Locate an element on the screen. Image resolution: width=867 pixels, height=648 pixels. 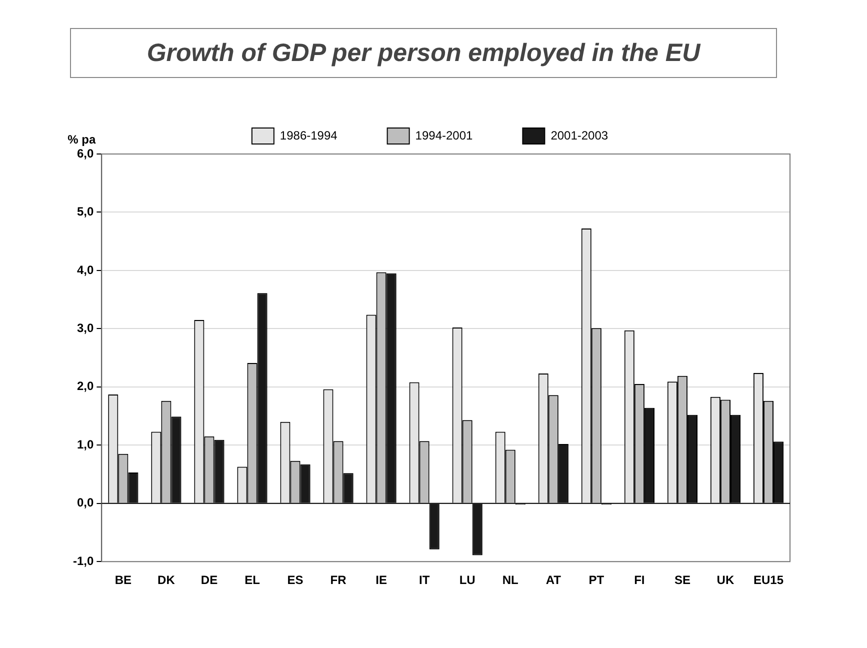
legend-label: 2001-2003 is located at coordinates (579, 135).